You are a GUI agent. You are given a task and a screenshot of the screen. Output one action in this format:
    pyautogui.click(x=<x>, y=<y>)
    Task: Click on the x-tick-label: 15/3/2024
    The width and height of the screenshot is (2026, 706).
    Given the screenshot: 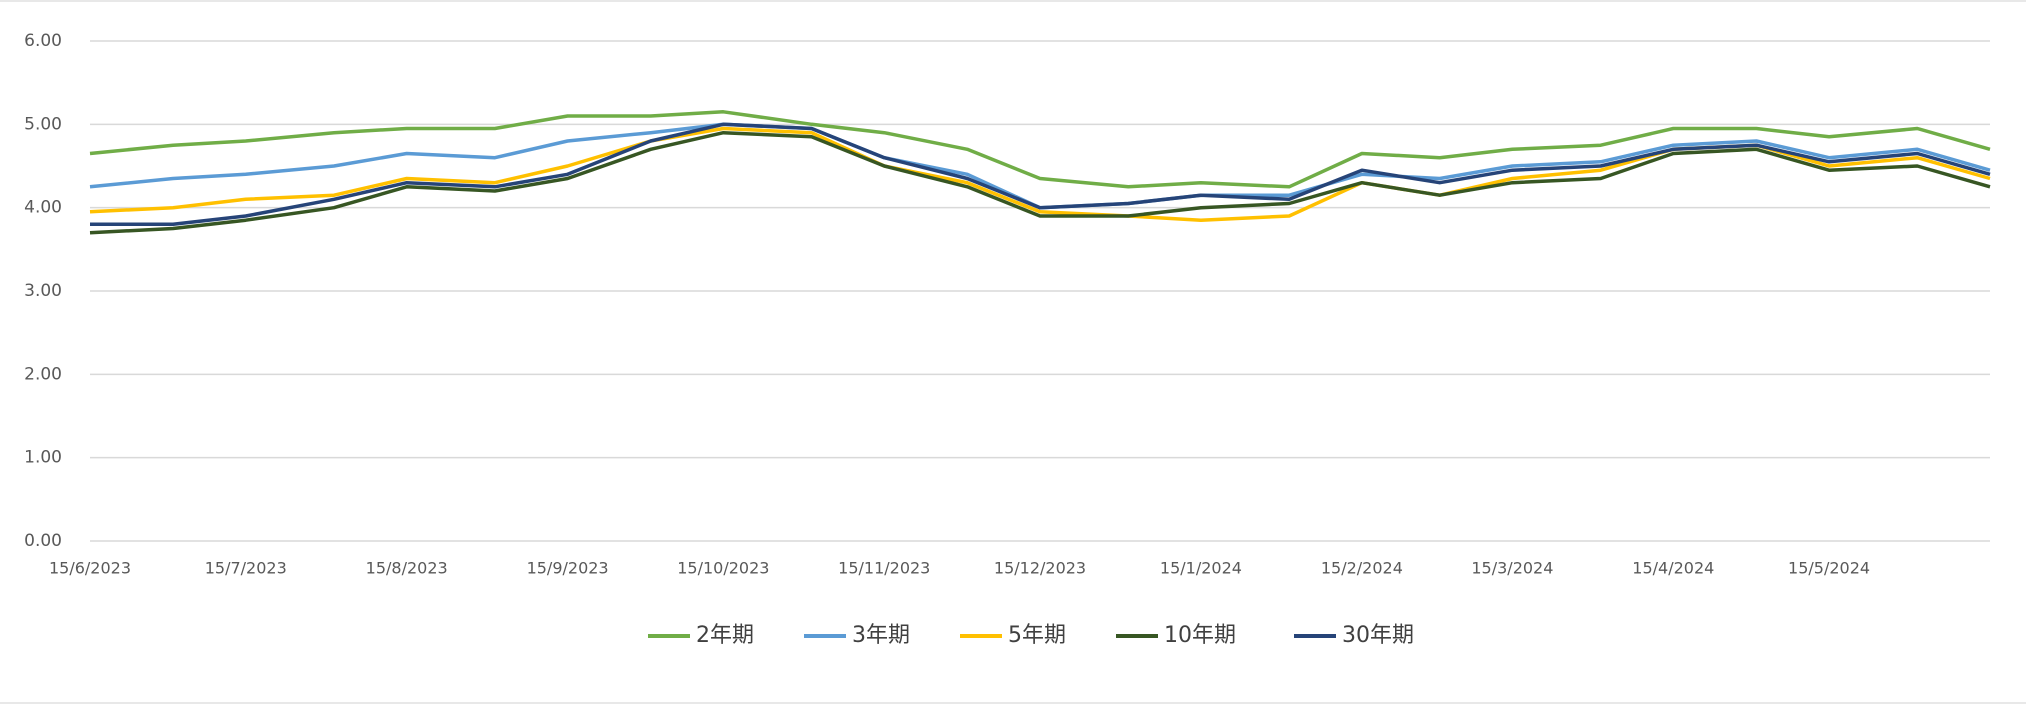 What is the action you would take?
    pyautogui.click(x=1512, y=568)
    